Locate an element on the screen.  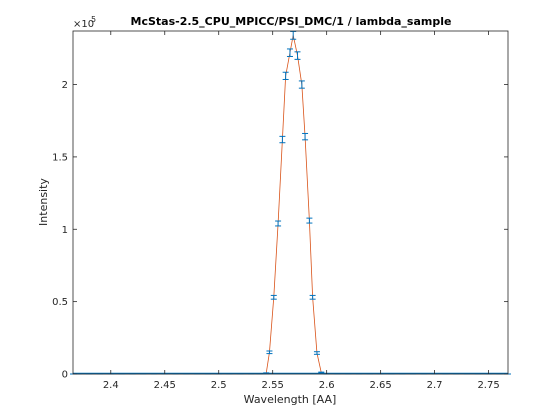
y-tick-label: 2 is located at coordinates (65, 85).